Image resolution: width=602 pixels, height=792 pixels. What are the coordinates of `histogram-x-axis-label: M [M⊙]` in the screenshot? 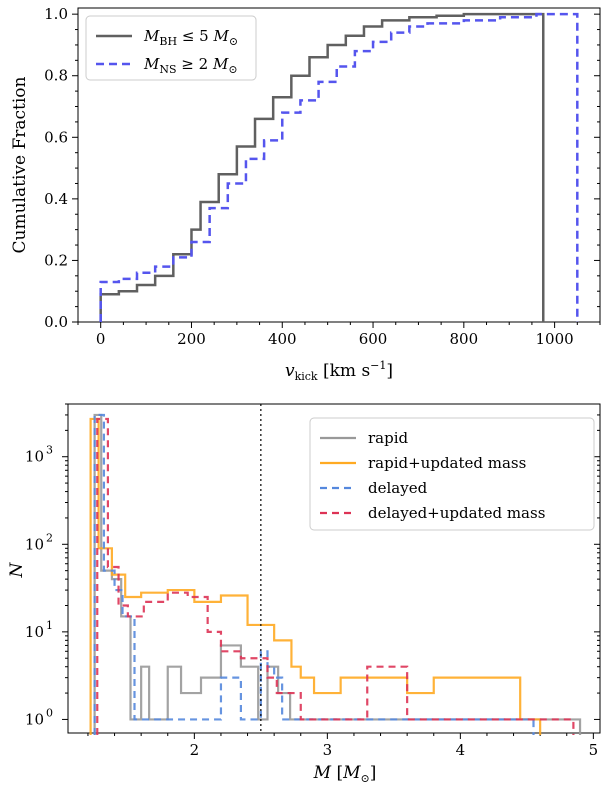 It's located at (345, 774).